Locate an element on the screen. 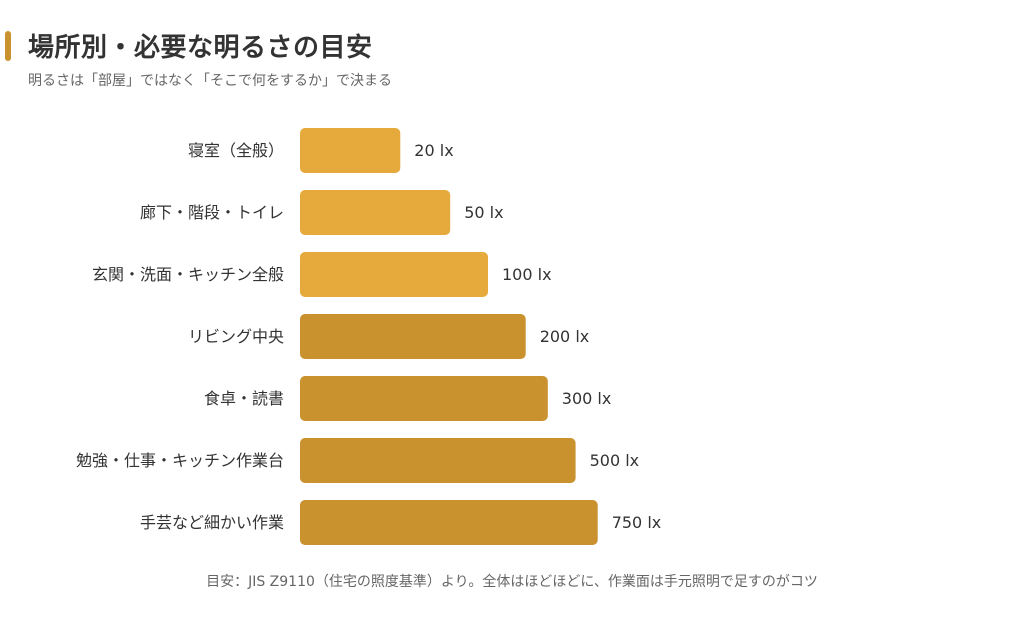  category-label: 勉強・仕事・キッチン作業台 is located at coordinates (180, 460).